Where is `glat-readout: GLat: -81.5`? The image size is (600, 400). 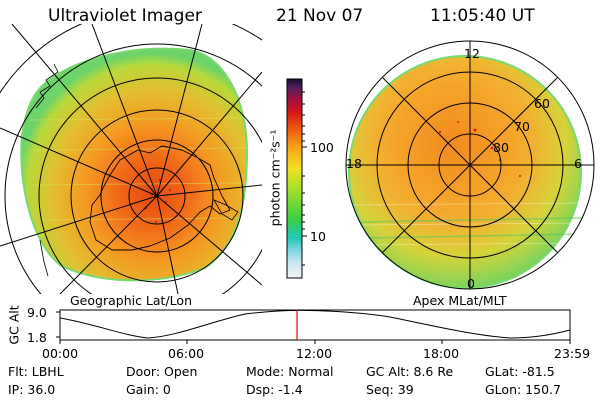
glat-readout: GLat: -81.5 is located at coordinates (520, 371).